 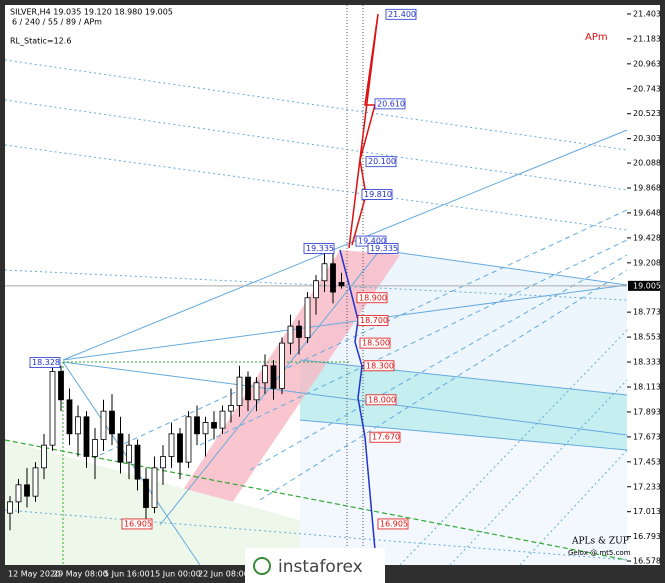 What do you see at coordinates (647, 13) in the screenshot?
I see `y-tick-label: 21.403` at bounding box center [647, 13].